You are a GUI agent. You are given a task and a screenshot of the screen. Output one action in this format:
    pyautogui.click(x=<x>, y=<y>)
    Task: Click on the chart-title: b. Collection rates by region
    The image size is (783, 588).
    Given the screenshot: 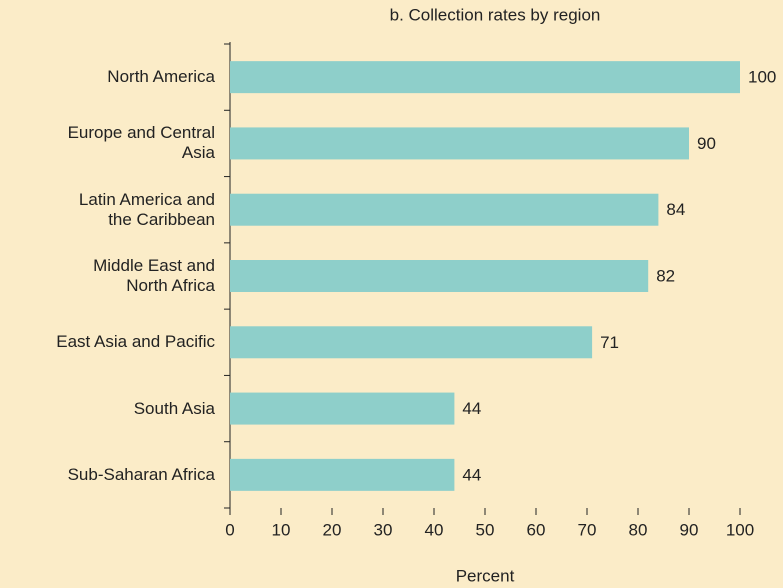 What is the action you would take?
    pyautogui.click(x=495, y=14)
    